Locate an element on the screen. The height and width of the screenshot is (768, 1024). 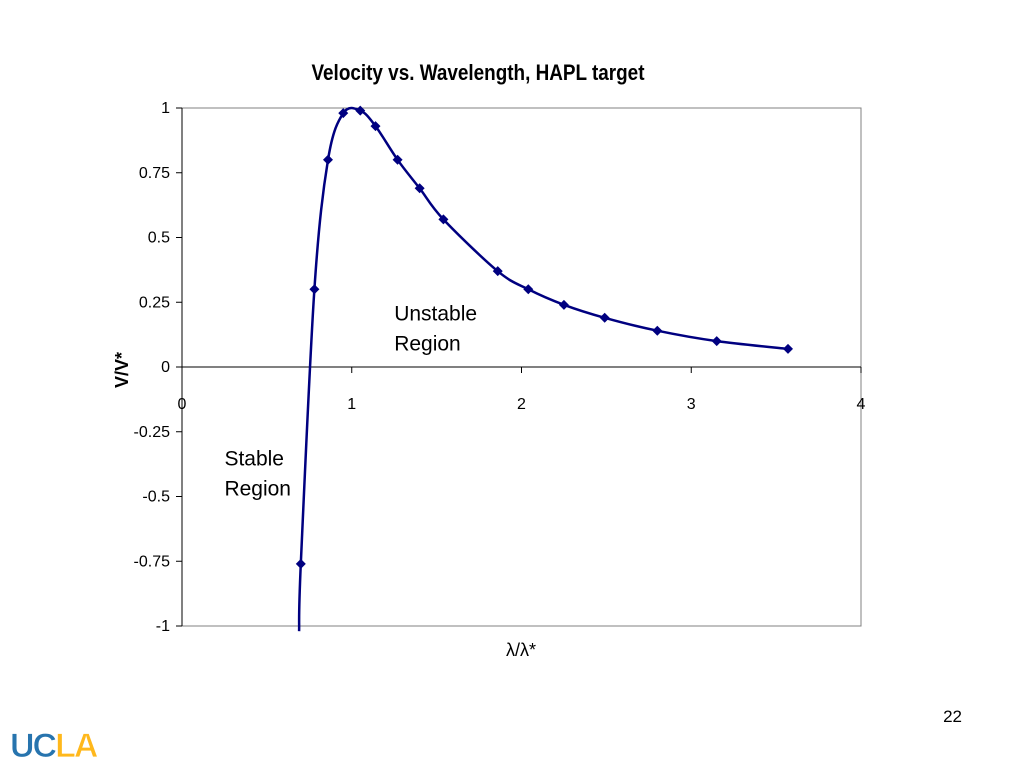
x-tick-label: 0 is located at coordinates (182, 404).